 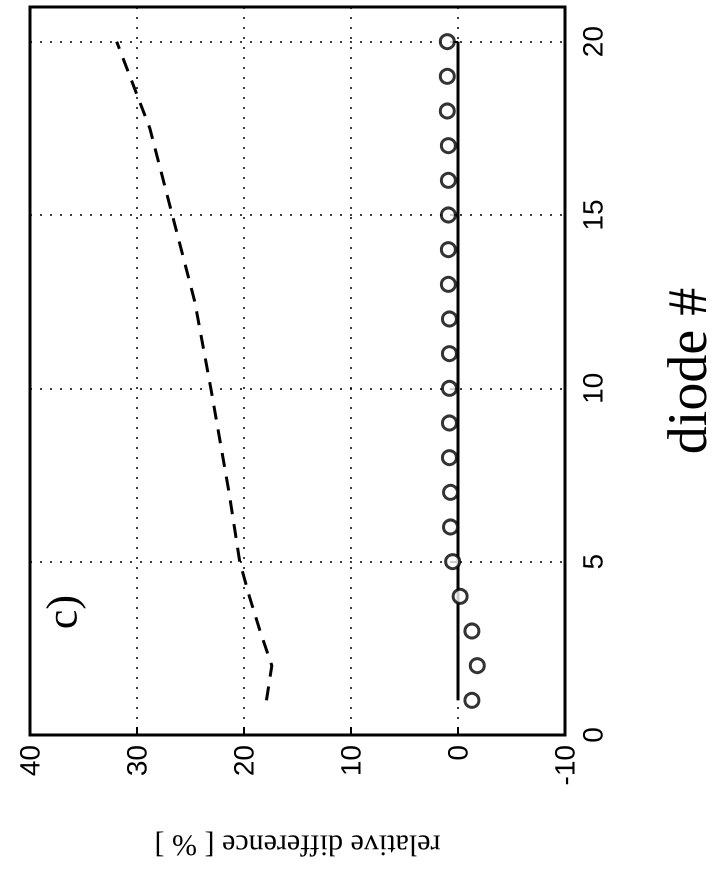 What do you see at coordinates (137, 760) in the screenshot?
I see `x-tick-label: 30` at bounding box center [137, 760].